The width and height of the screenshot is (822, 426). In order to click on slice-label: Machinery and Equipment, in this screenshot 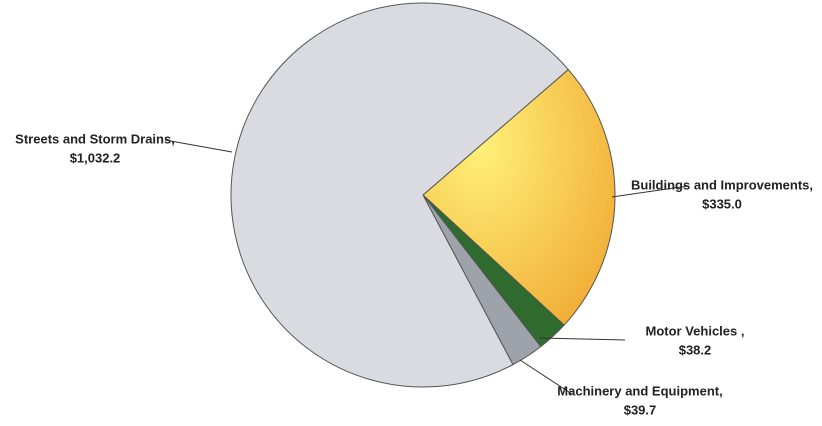, I will do `click(639, 390)`.